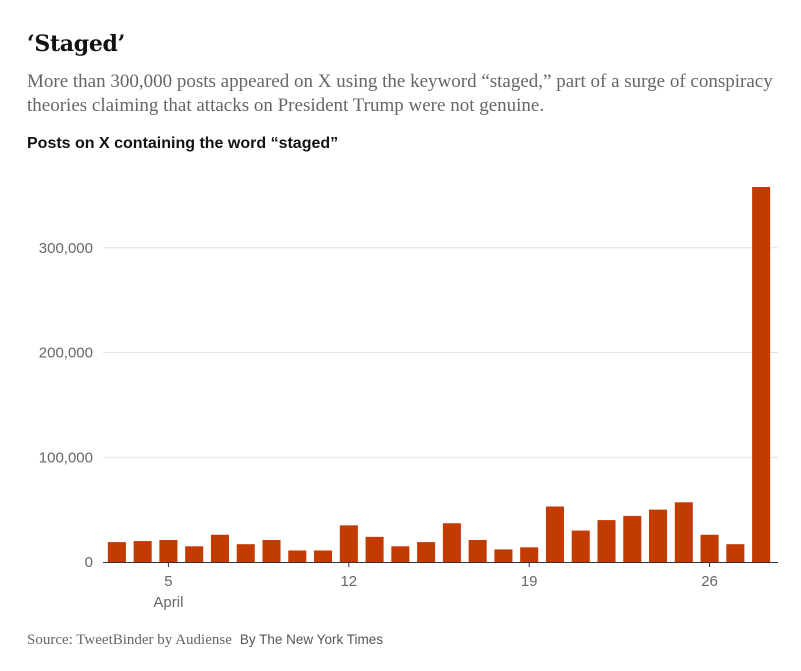 This screenshot has width=801, height=671. Describe the element at coordinates (89, 562) in the screenshot. I see `y-tick-label: 0` at that location.